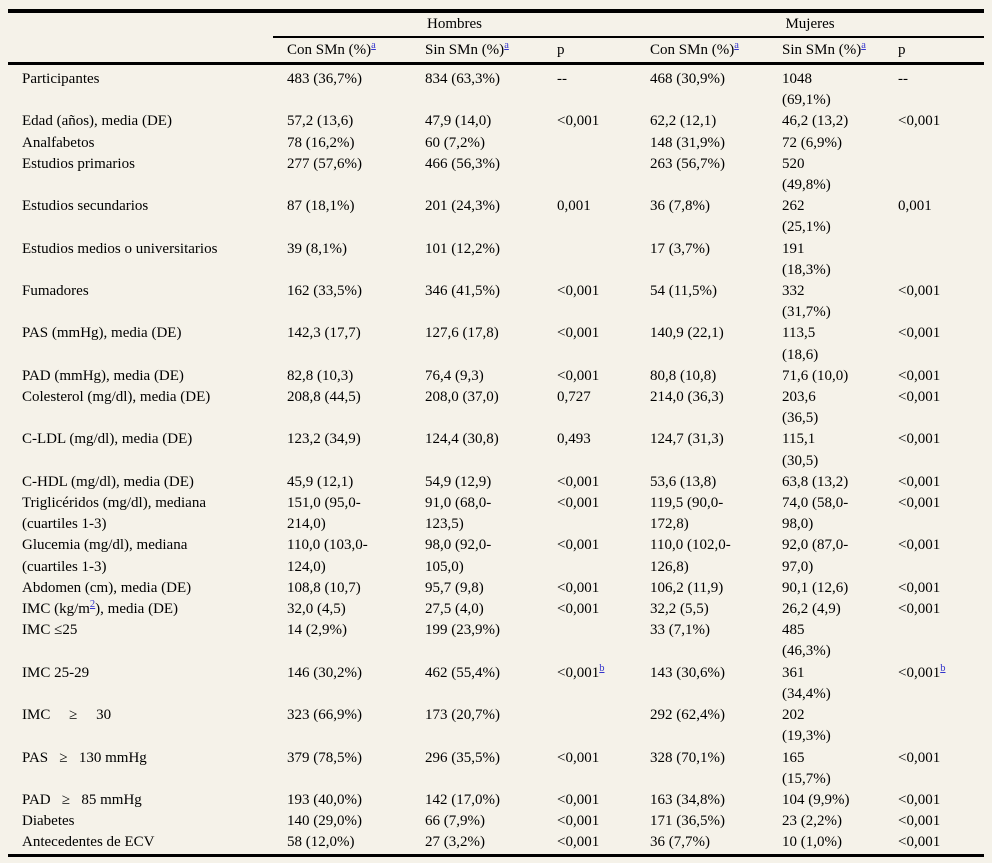 The image size is (992, 863). What do you see at coordinates (140, 51) in the screenshot?
I see `stub-cell` at bounding box center [140, 51].